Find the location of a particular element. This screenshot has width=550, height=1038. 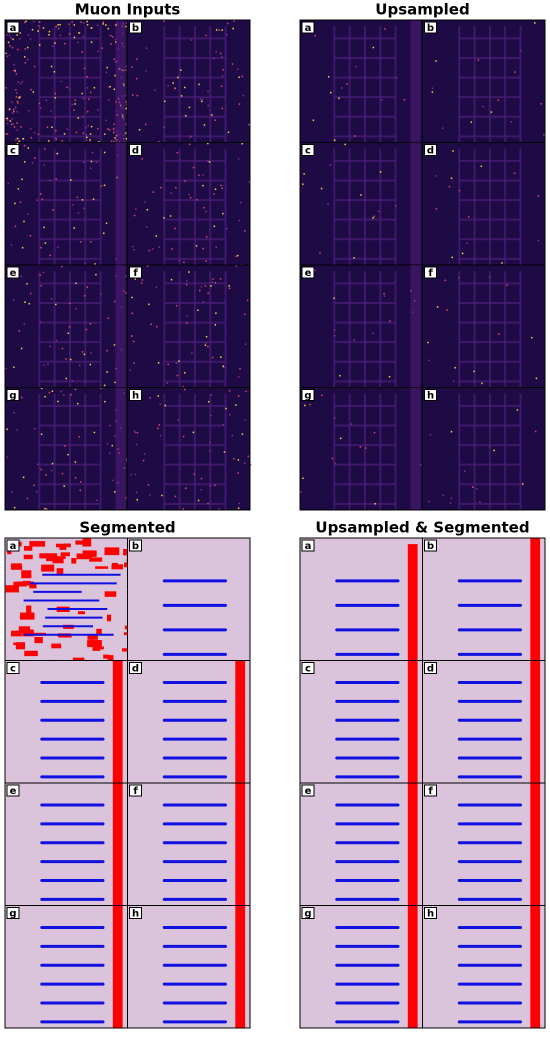

tile: g is located at coordinates (361, 967).